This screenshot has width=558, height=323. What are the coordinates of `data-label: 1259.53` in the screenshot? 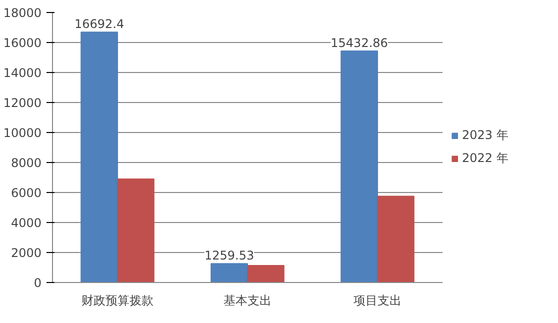 It's located at (229, 255).